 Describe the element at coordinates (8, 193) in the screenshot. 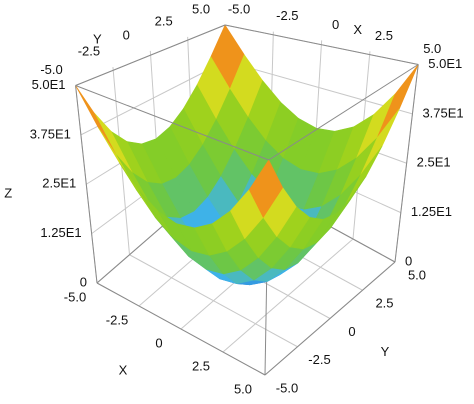

I see `z-axis-title: Z` at that location.